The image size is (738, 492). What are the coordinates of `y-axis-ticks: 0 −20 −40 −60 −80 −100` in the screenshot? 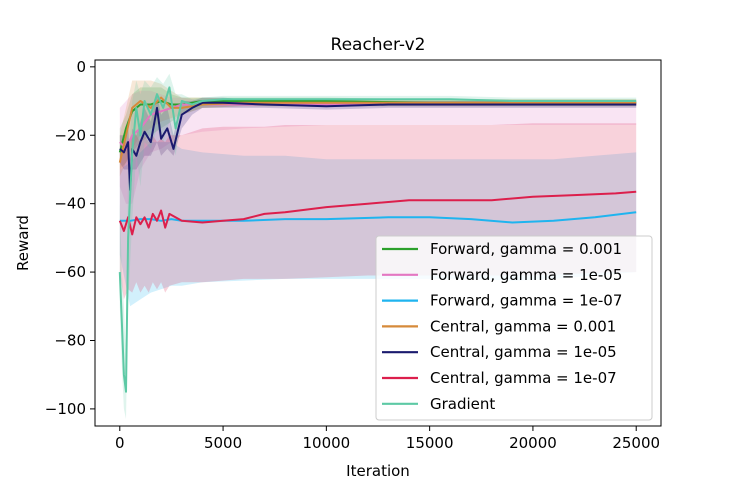 It's located at (70, 238).